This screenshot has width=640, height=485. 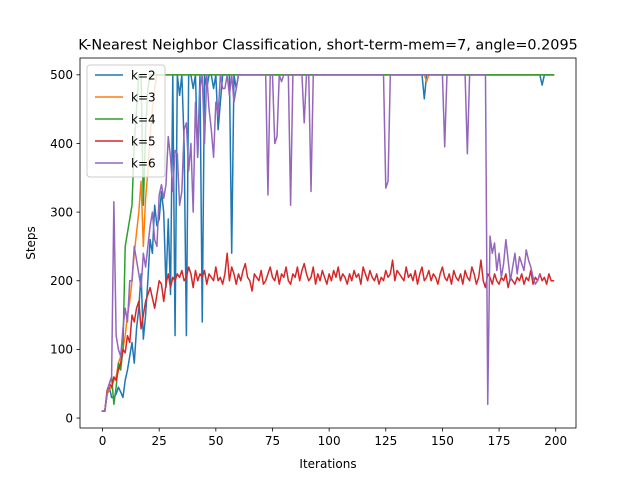 What do you see at coordinates (31, 243) in the screenshot?
I see `y-axis-label: Steps` at bounding box center [31, 243].